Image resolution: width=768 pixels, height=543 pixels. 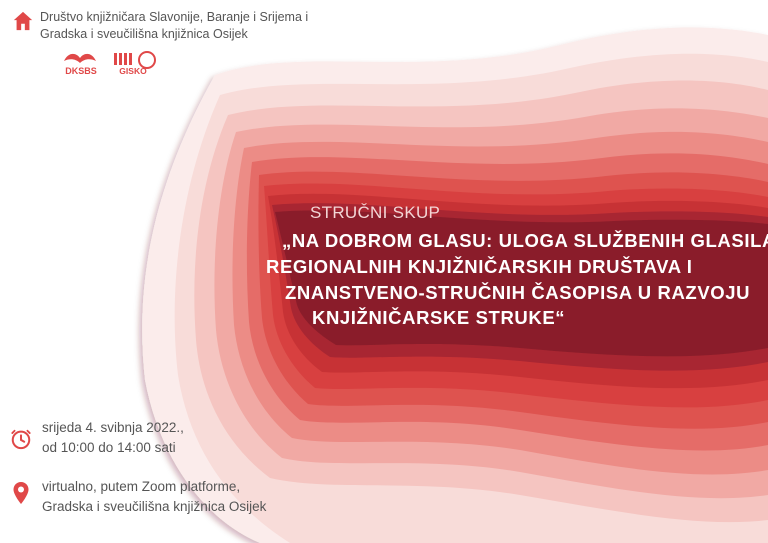 I want to click on event-date-line-1: srijeda 4. svibnja 2022.,, so click(x=113, y=427).